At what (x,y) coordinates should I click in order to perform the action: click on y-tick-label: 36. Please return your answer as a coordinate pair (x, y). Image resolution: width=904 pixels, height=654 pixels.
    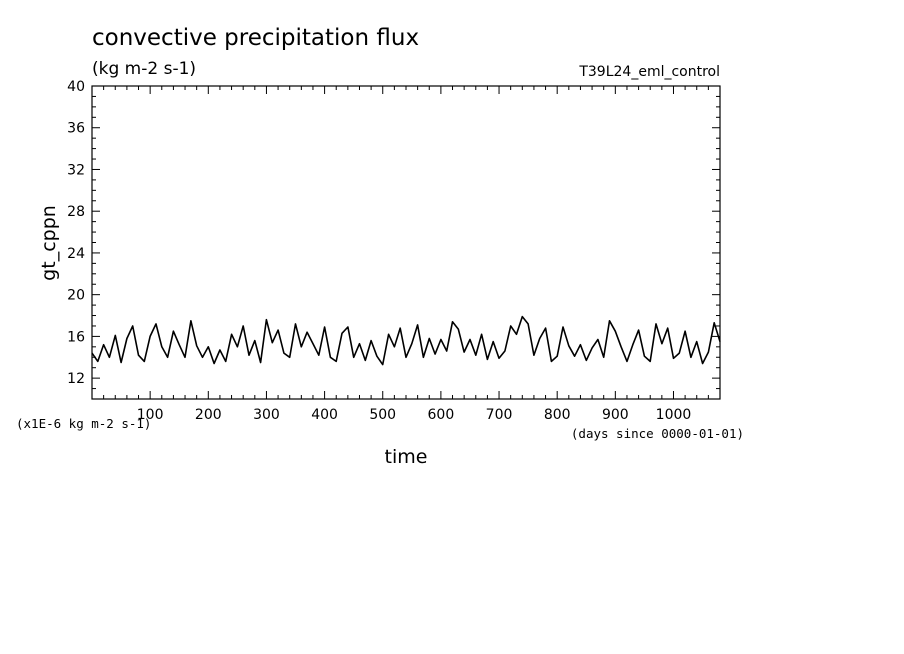
    Looking at the image, I should click on (76, 129).